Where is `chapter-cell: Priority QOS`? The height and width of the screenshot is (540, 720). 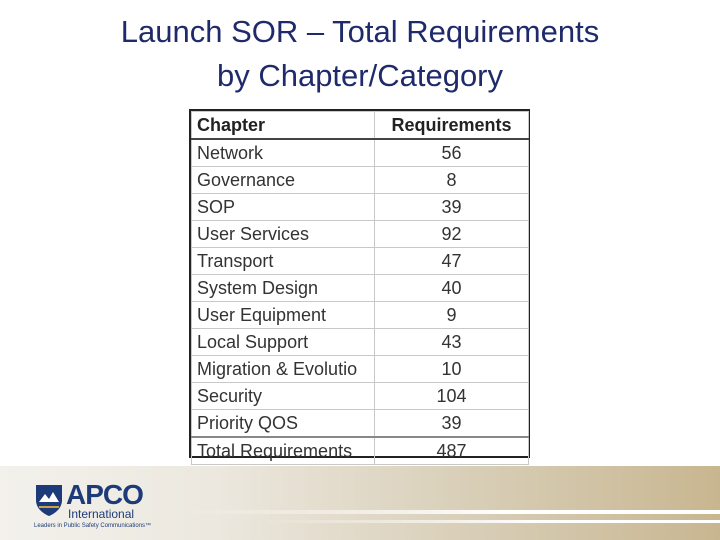 chapter-cell: Priority QOS is located at coordinates (283, 423).